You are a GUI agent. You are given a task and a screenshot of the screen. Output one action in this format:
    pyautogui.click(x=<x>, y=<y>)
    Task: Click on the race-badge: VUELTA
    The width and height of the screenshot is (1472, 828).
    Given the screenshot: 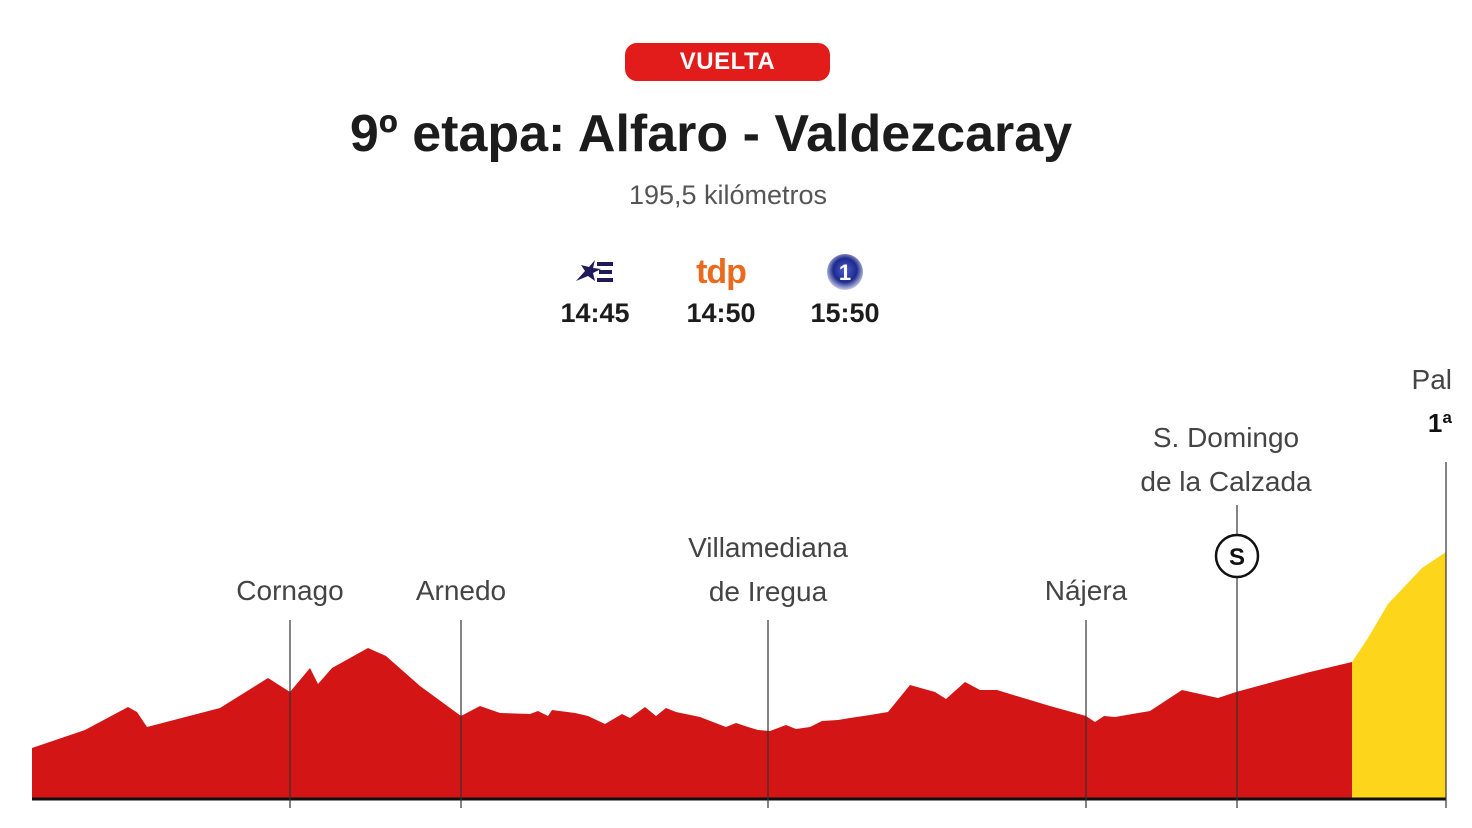 What is the action you would take?
    pyautogui.click(x=727, y=62)
    